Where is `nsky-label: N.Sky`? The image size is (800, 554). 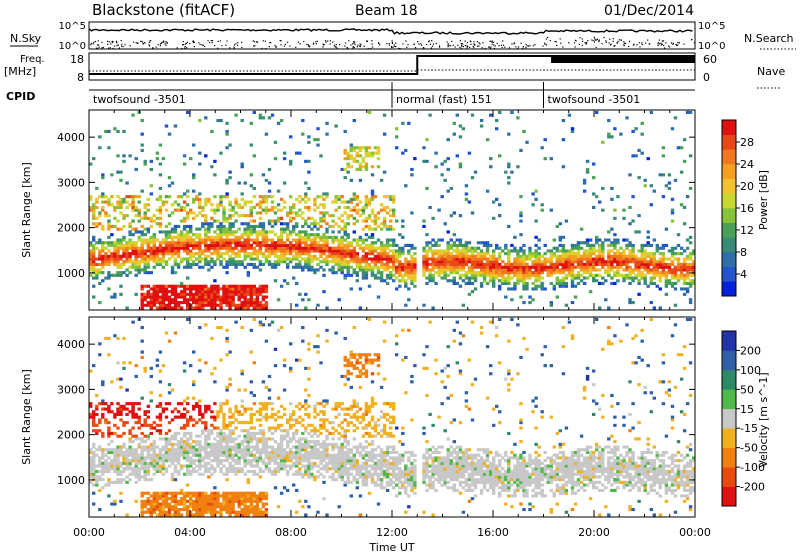
nsky-label: N.Sky is located at coordinates (26, 38).